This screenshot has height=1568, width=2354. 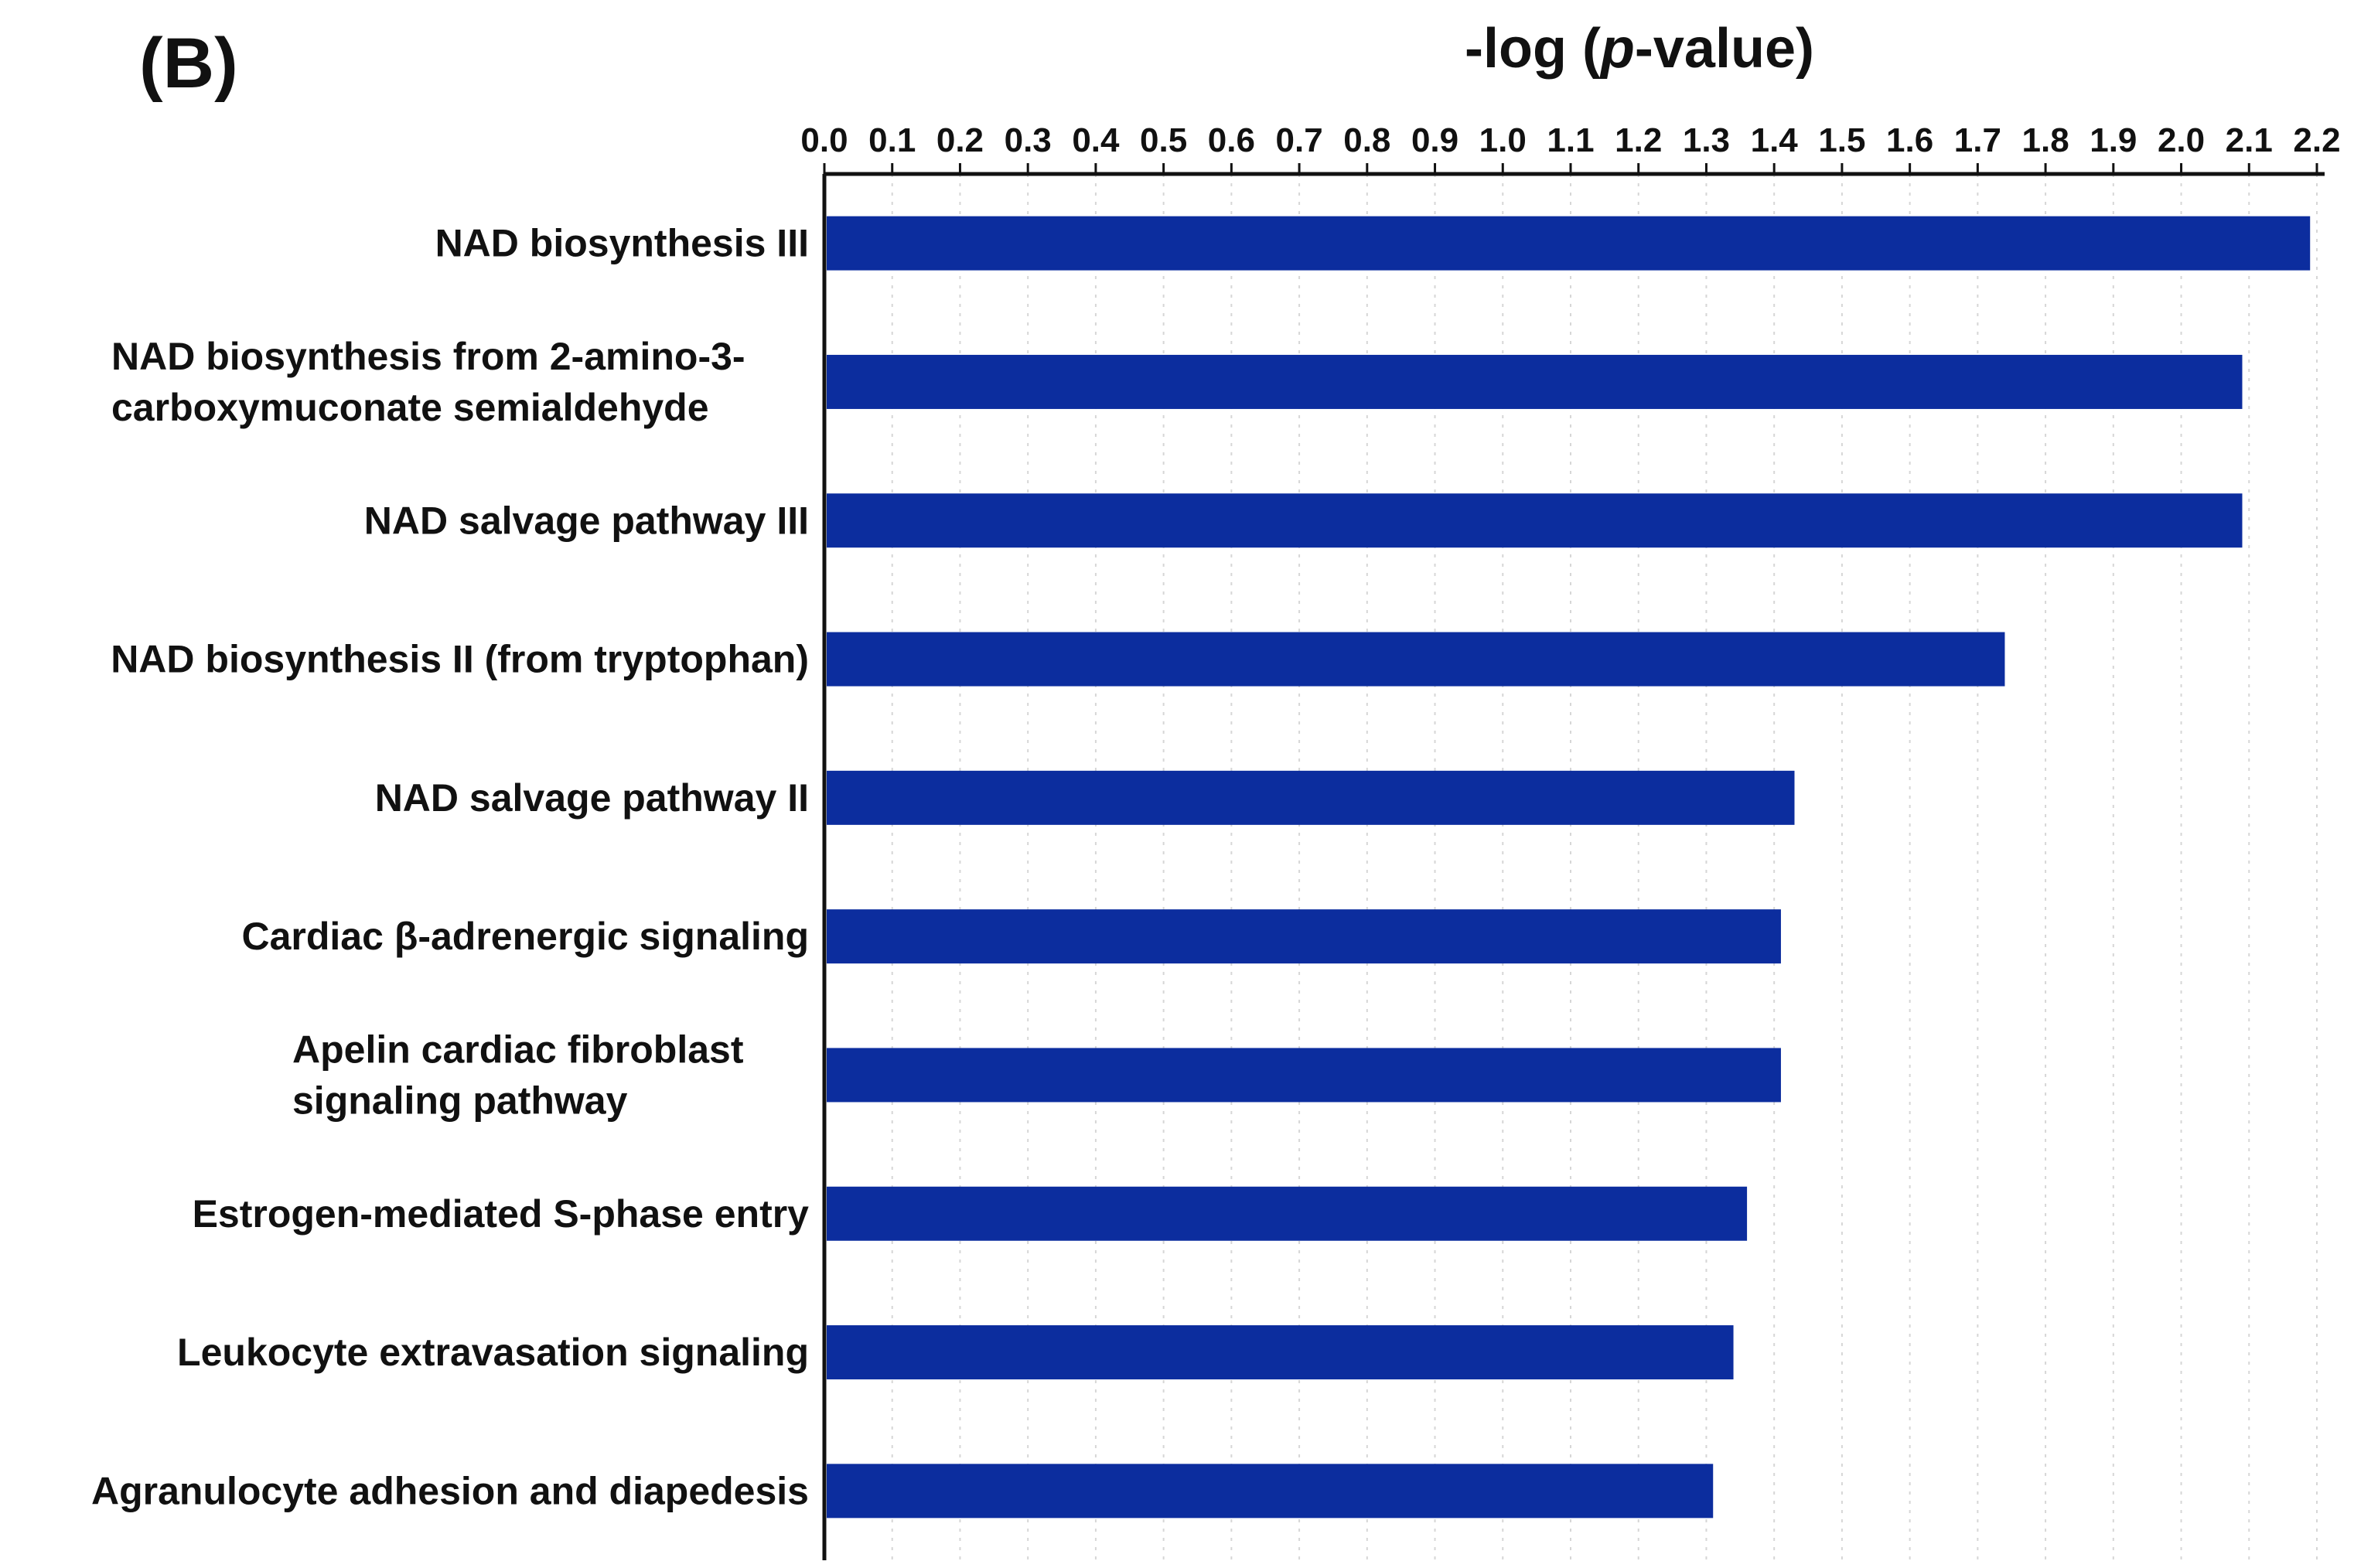 What do you see at coordinates (592, 798) in the screenshot?
I see `category-label: NAD salvage pathway II` at bounding box center [592, 798].